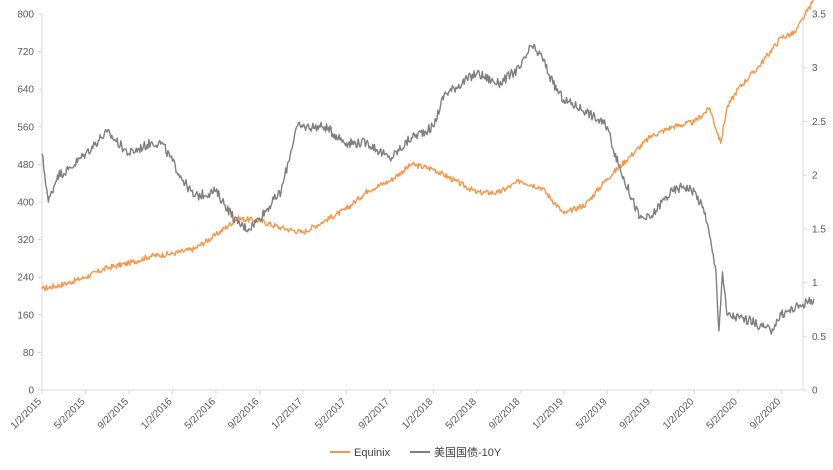  What do you see at coordinates (244, 414) in the screenshot?
I see `x-tick-label: 9/2/2016` at bounding box center [244, 414].